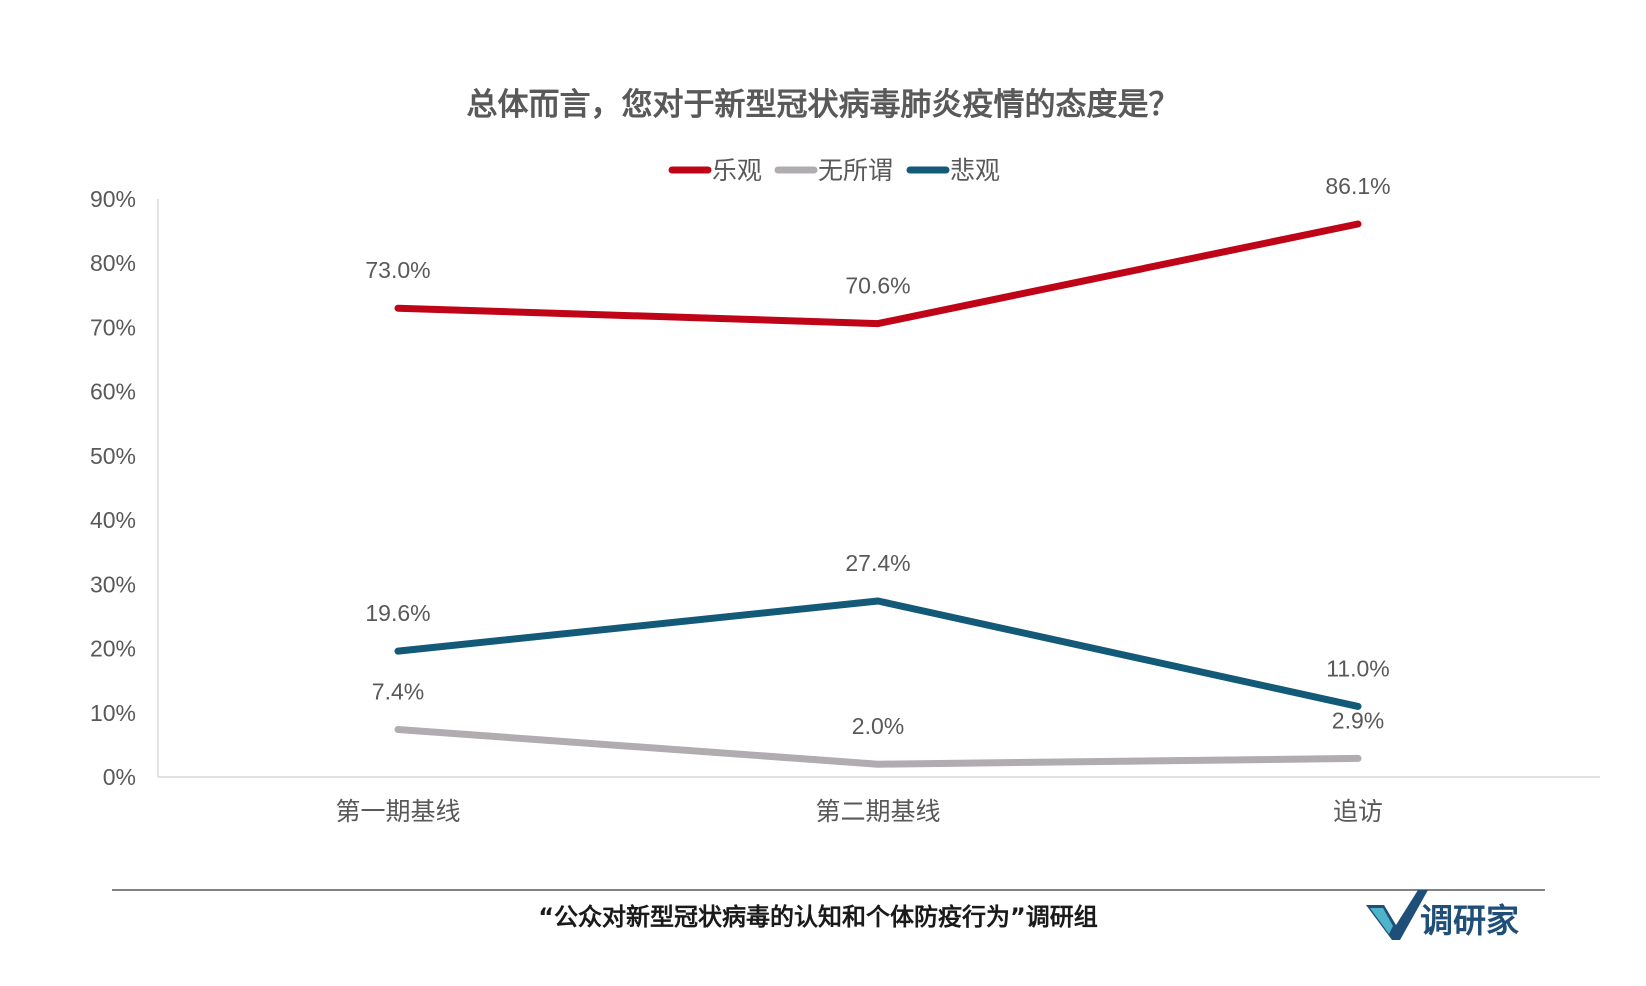 Image resolution: width=1646 pixels, height=986 pixels. What do you see at coordinates (1357, 186) in the screenshot?
I see `data-label: 86.1%` at bounding box center [1357, 186].